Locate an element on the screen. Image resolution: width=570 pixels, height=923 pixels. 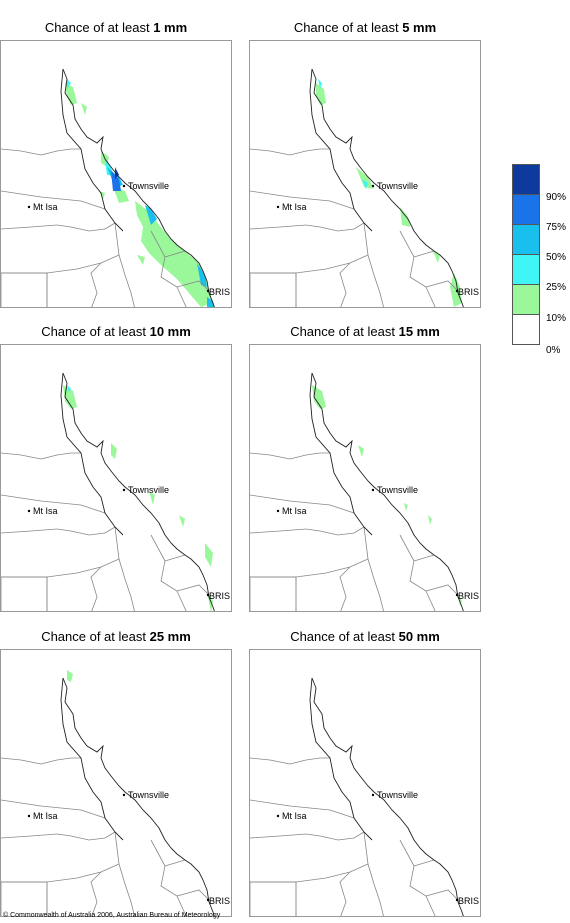
legend-label: 0% is located at coordinates (553, 350).